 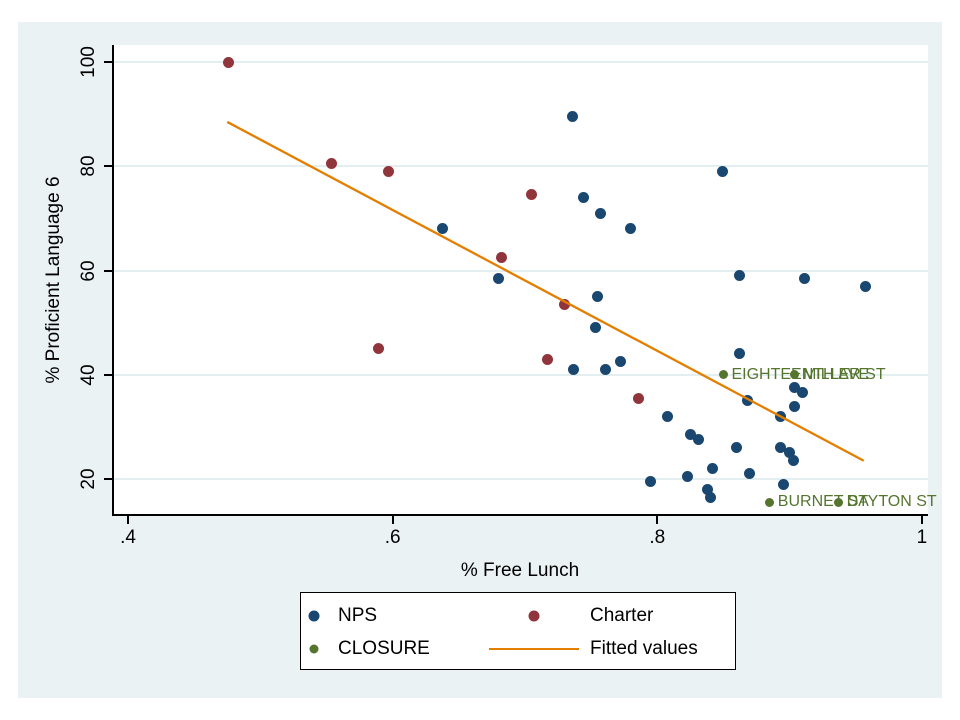 What do you see at coordinates (622, 615) in the screenshot?
I see `legend-label-charter: Charter` at bounding box center [622, 615].